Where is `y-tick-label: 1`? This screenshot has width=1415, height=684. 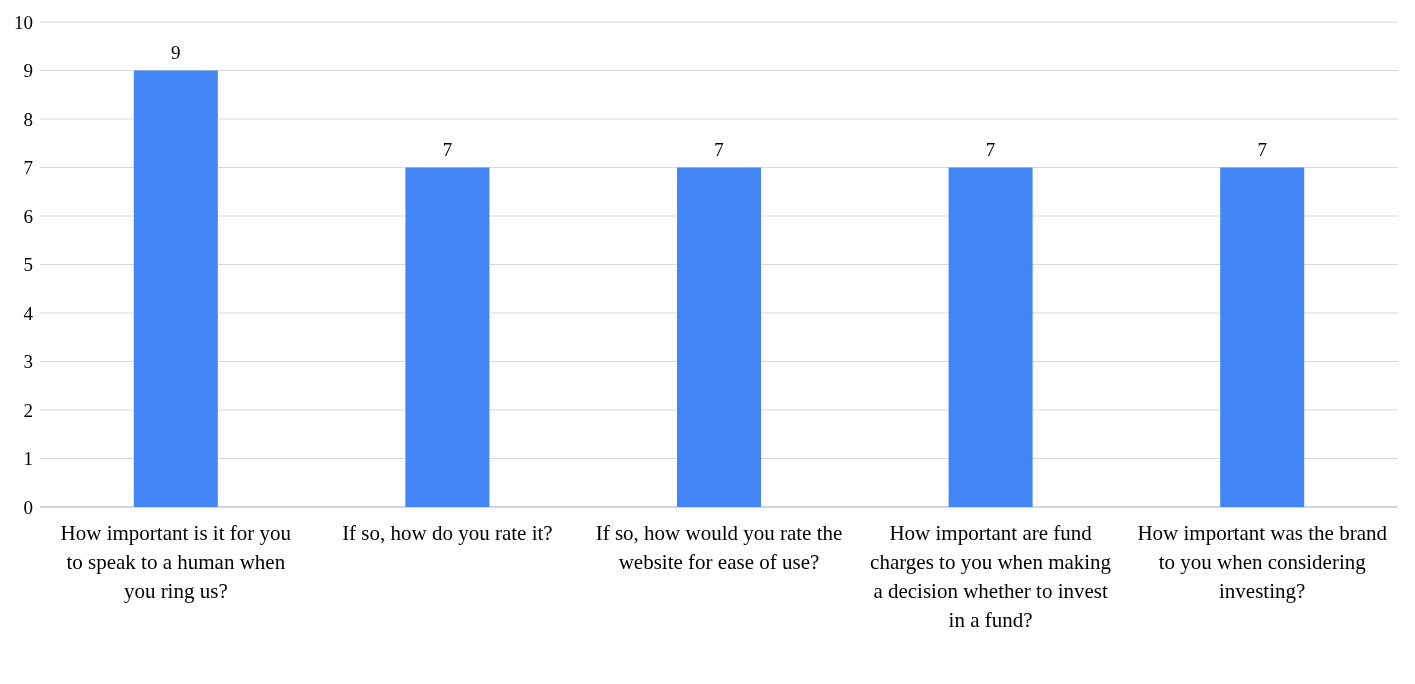
y-tick-label: 1 is located at coordinates (28, 459).